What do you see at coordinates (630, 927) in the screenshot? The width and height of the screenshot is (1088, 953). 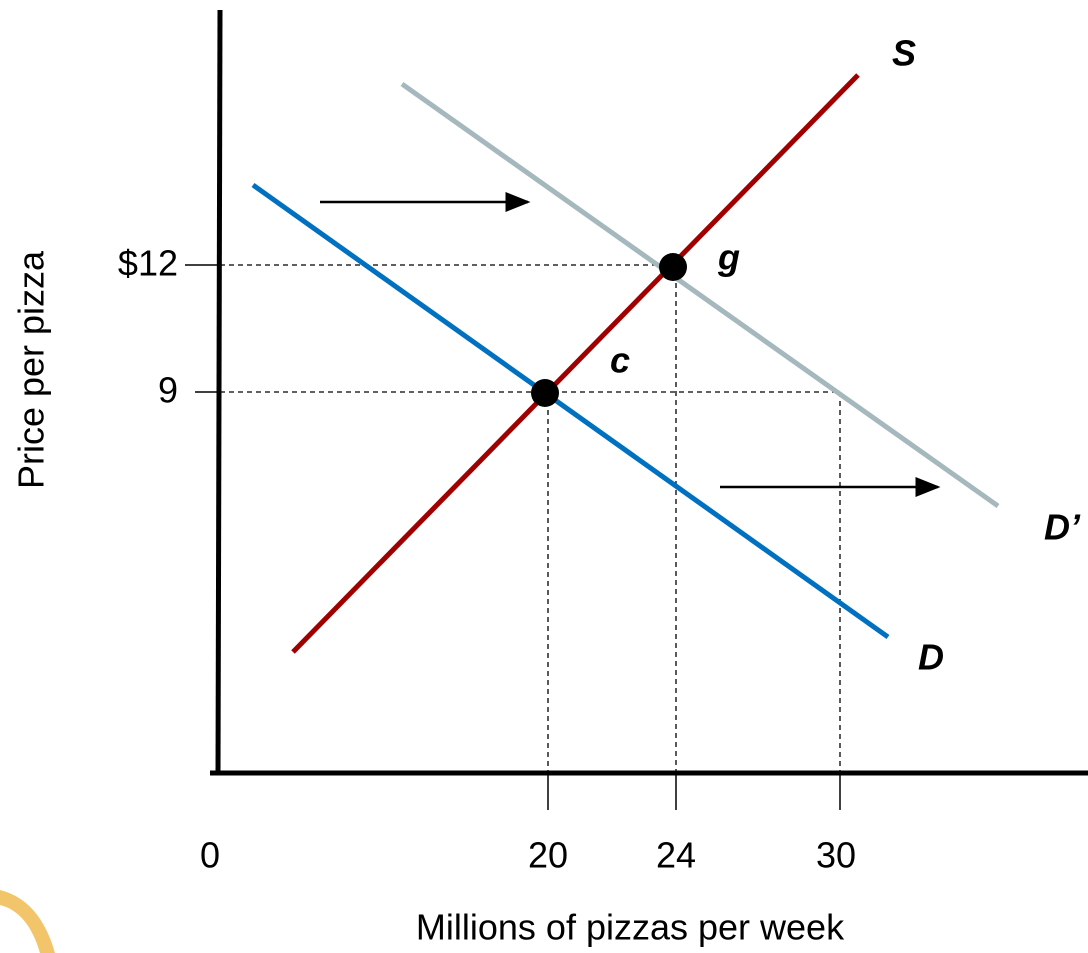 I see `x-axis-label: Millions of pizzas per week` at bounding box center [630, 927].